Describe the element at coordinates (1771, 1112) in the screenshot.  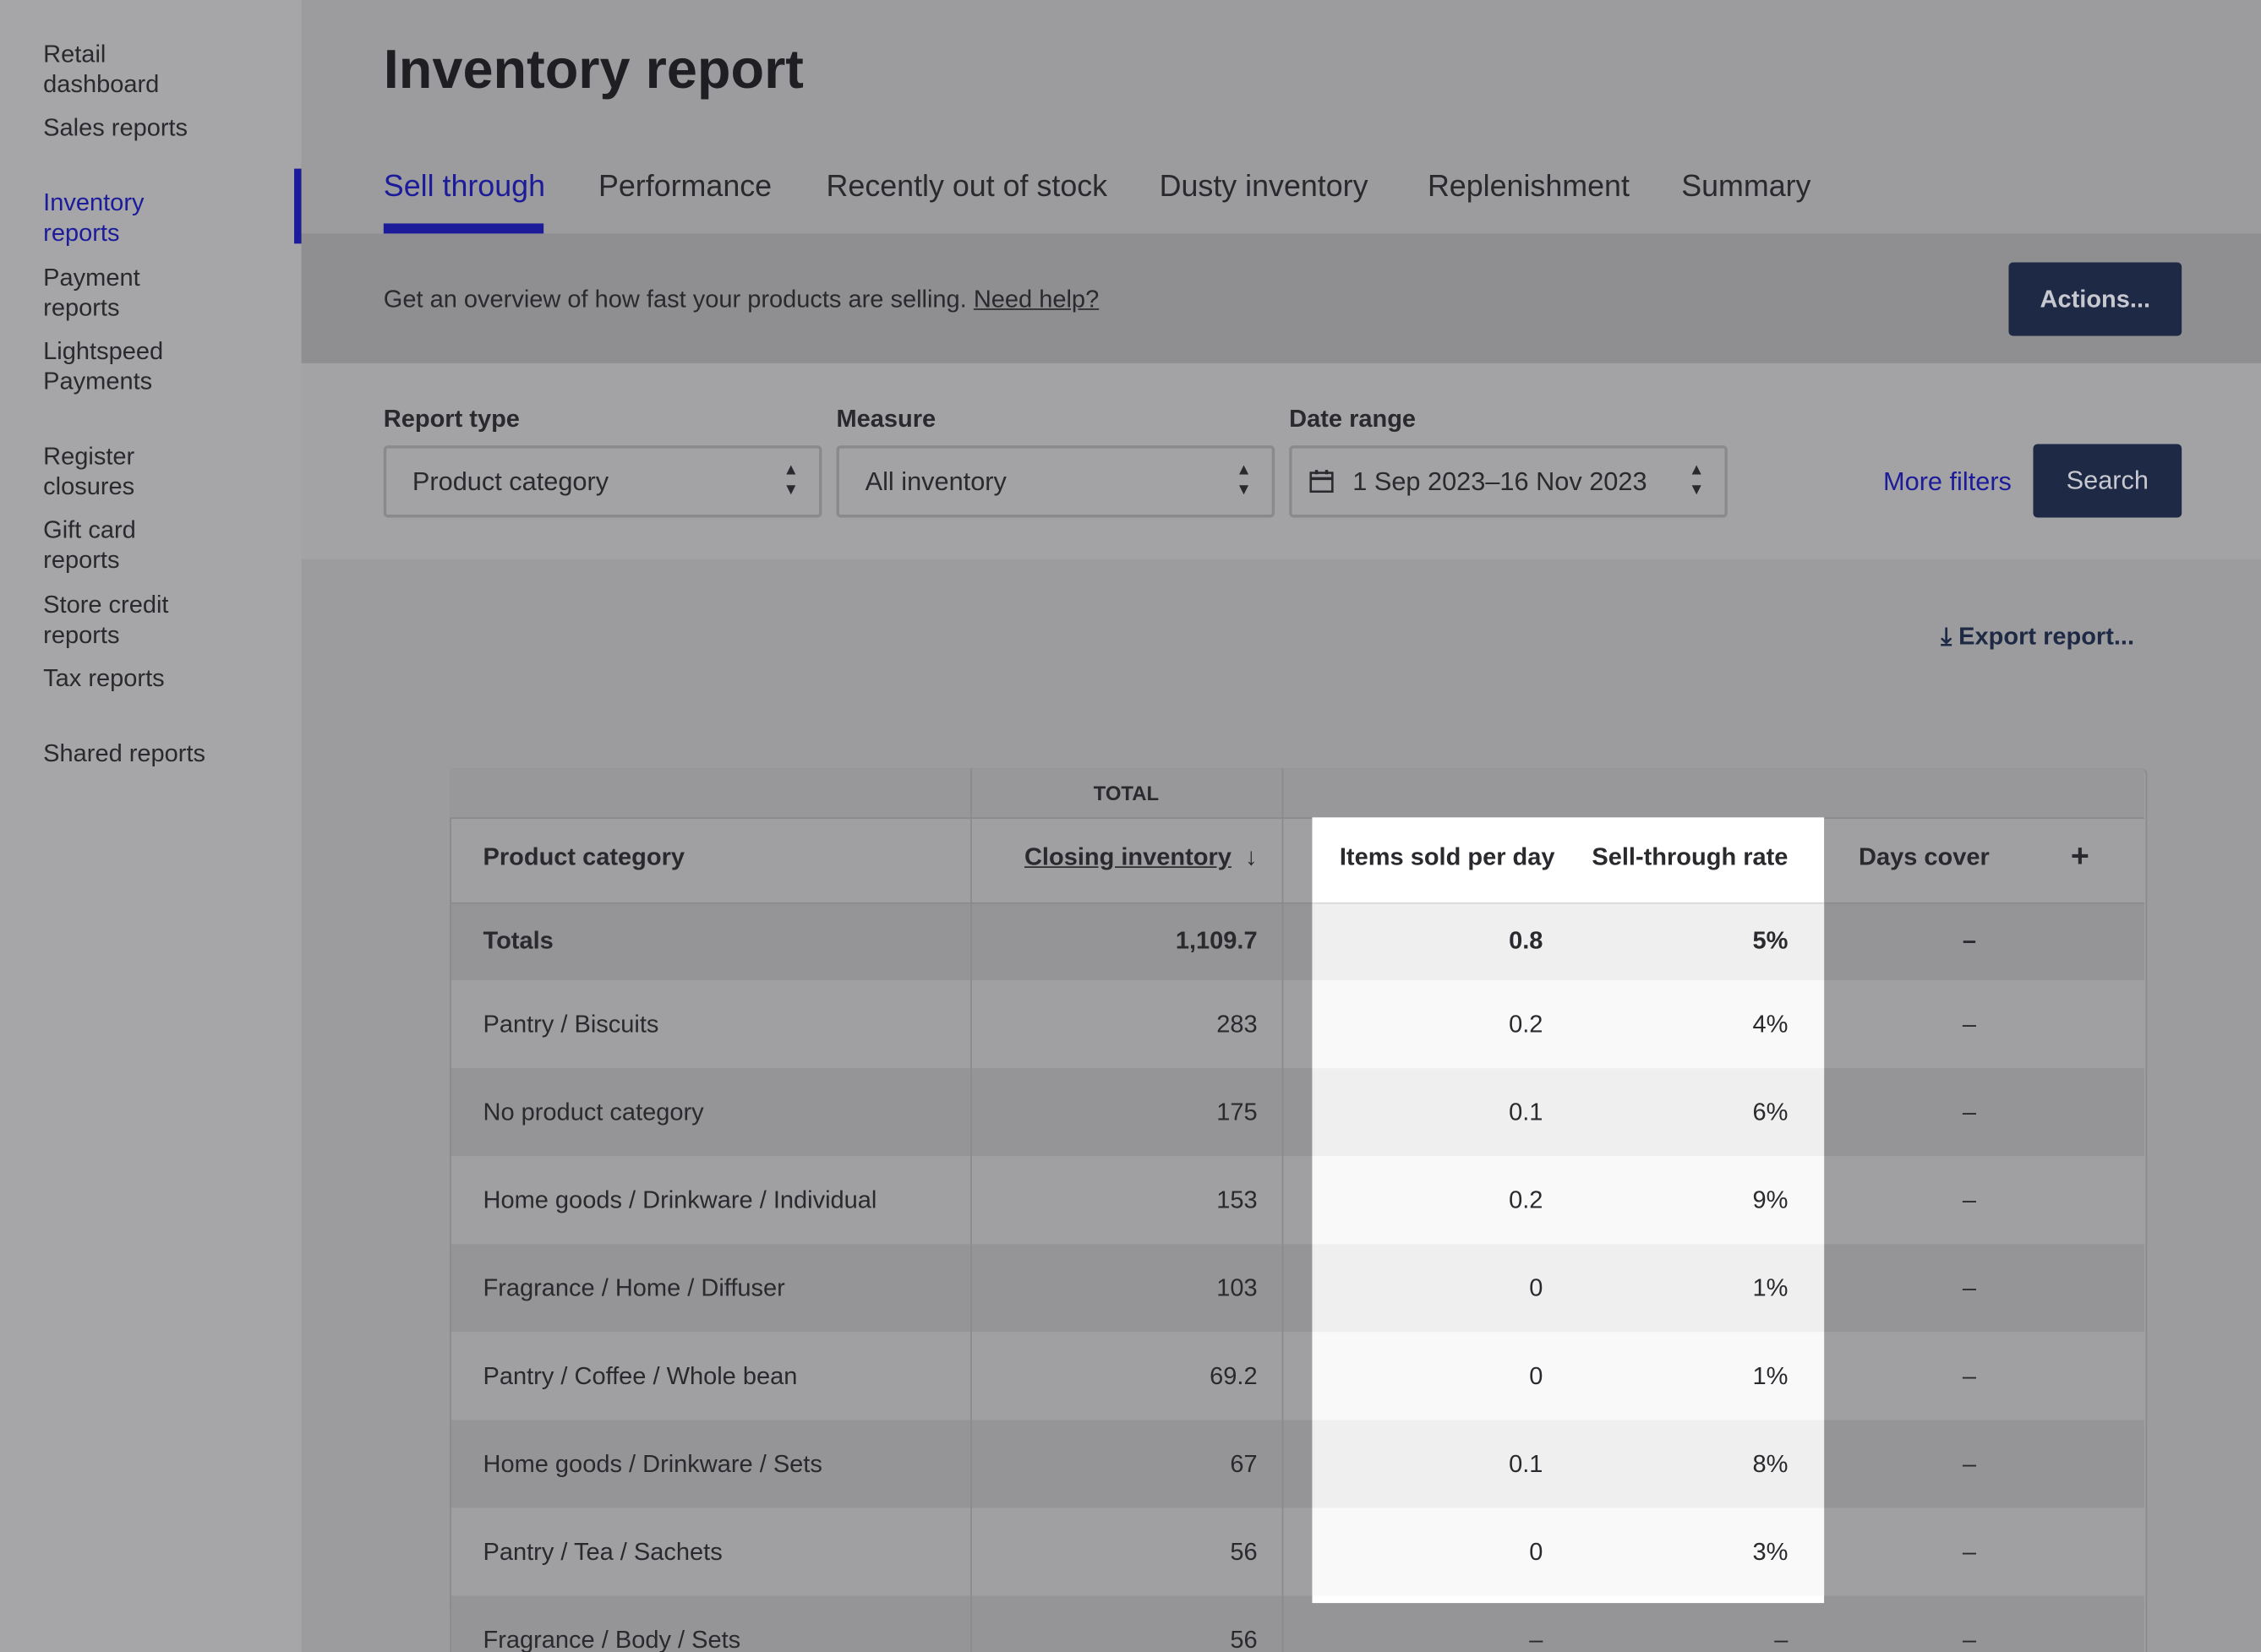
I see `cell: 6%` at that location.